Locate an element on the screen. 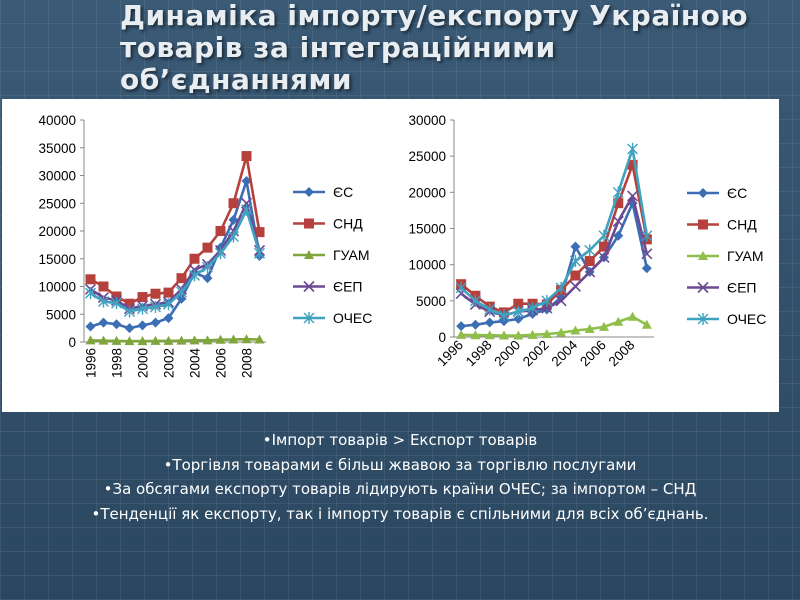  y-tick-label: 30000 is located at coordinates (427, 120).